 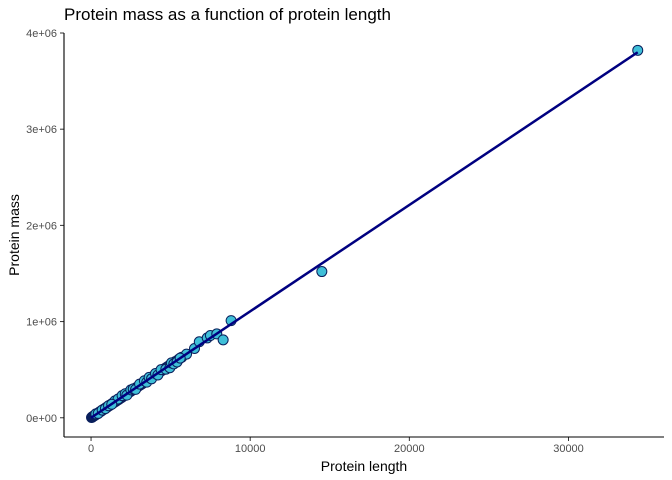 I want to click on x-tick-label: 0, so click(x=91, y=449).